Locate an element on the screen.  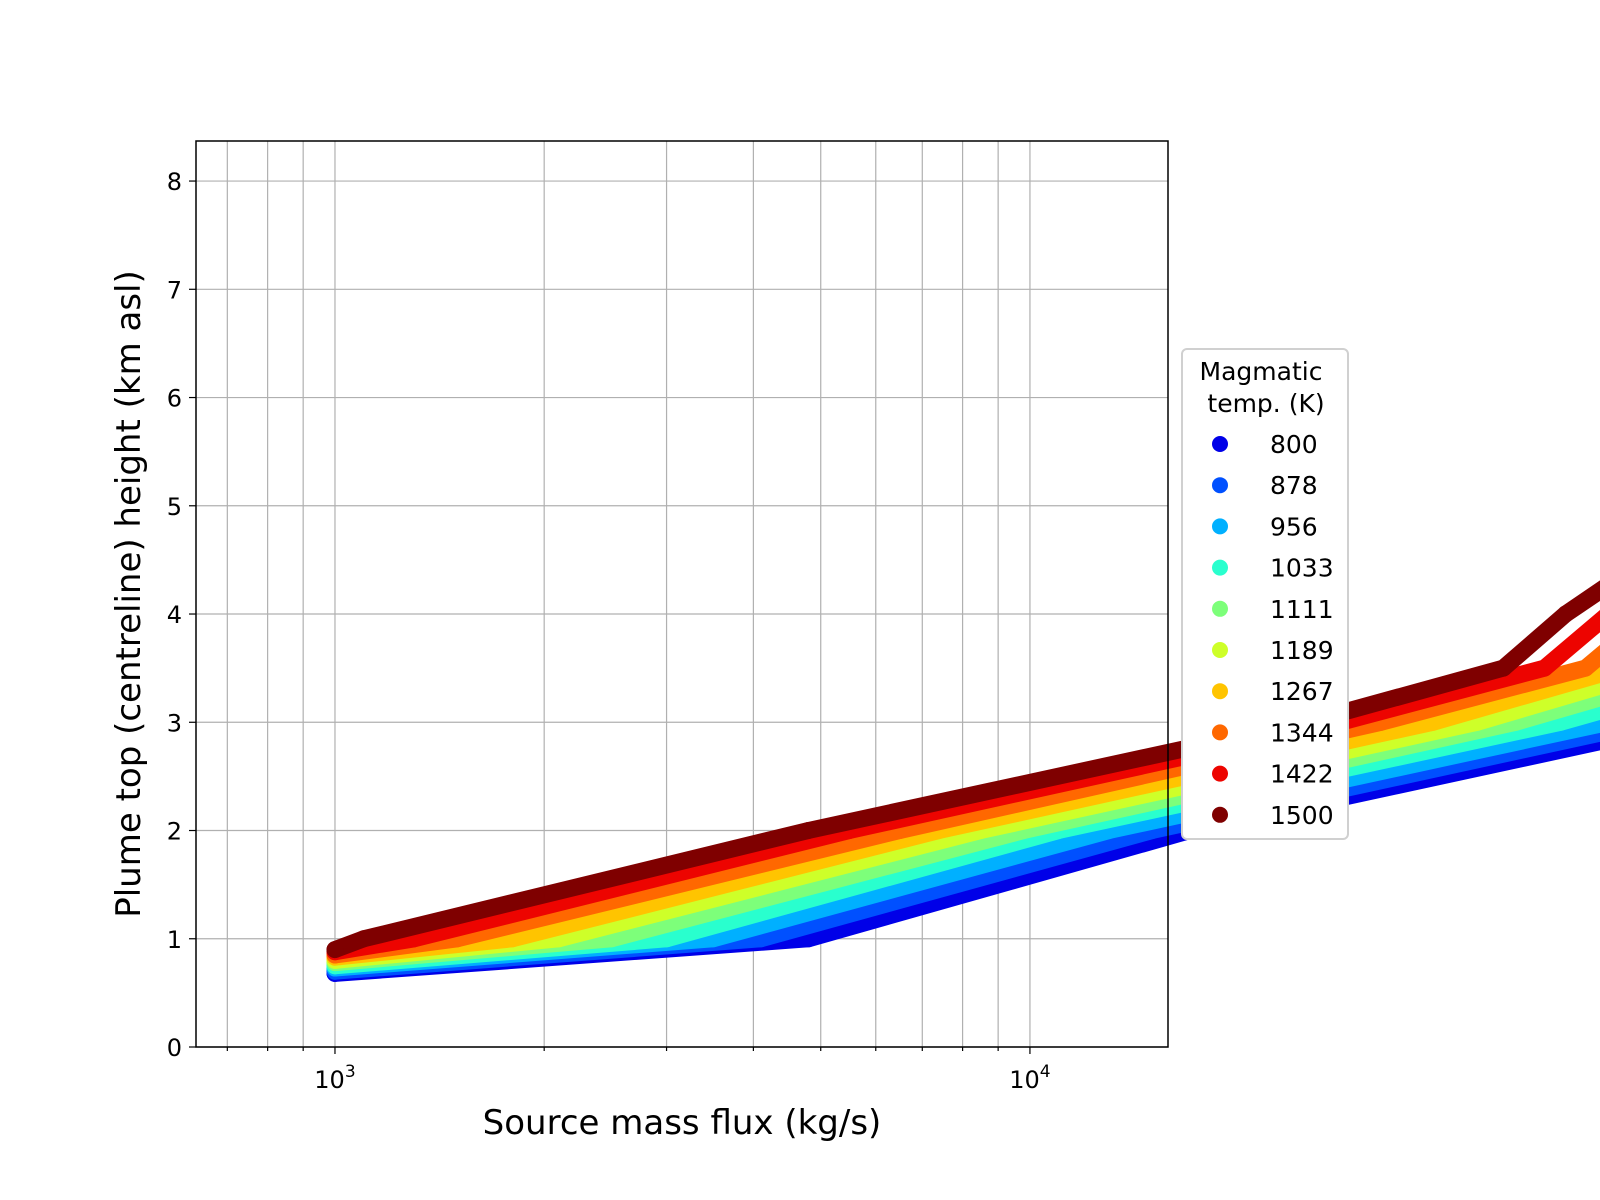
legend-label: 1189 is located at coordinates (1302, 650).